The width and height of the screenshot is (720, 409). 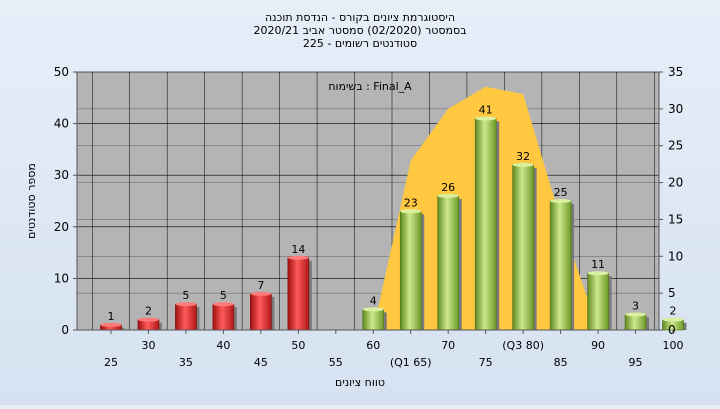 What do you see at coordinates (671, 201) in the screenshot?
I see `y-ticks-right: 0 5 10 15 20 25 30 35` at bounding box center [671, 201].